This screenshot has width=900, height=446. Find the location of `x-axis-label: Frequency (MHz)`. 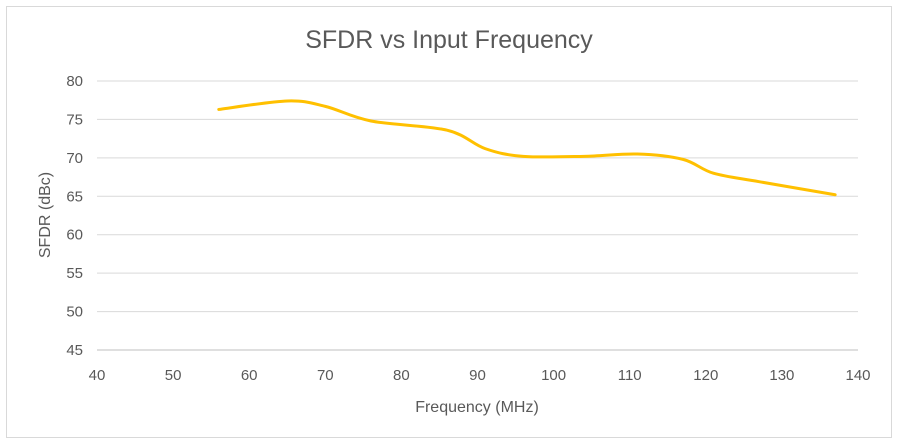

x-axis-label: Frequency (MHz) is located at coordinates (477, 407).